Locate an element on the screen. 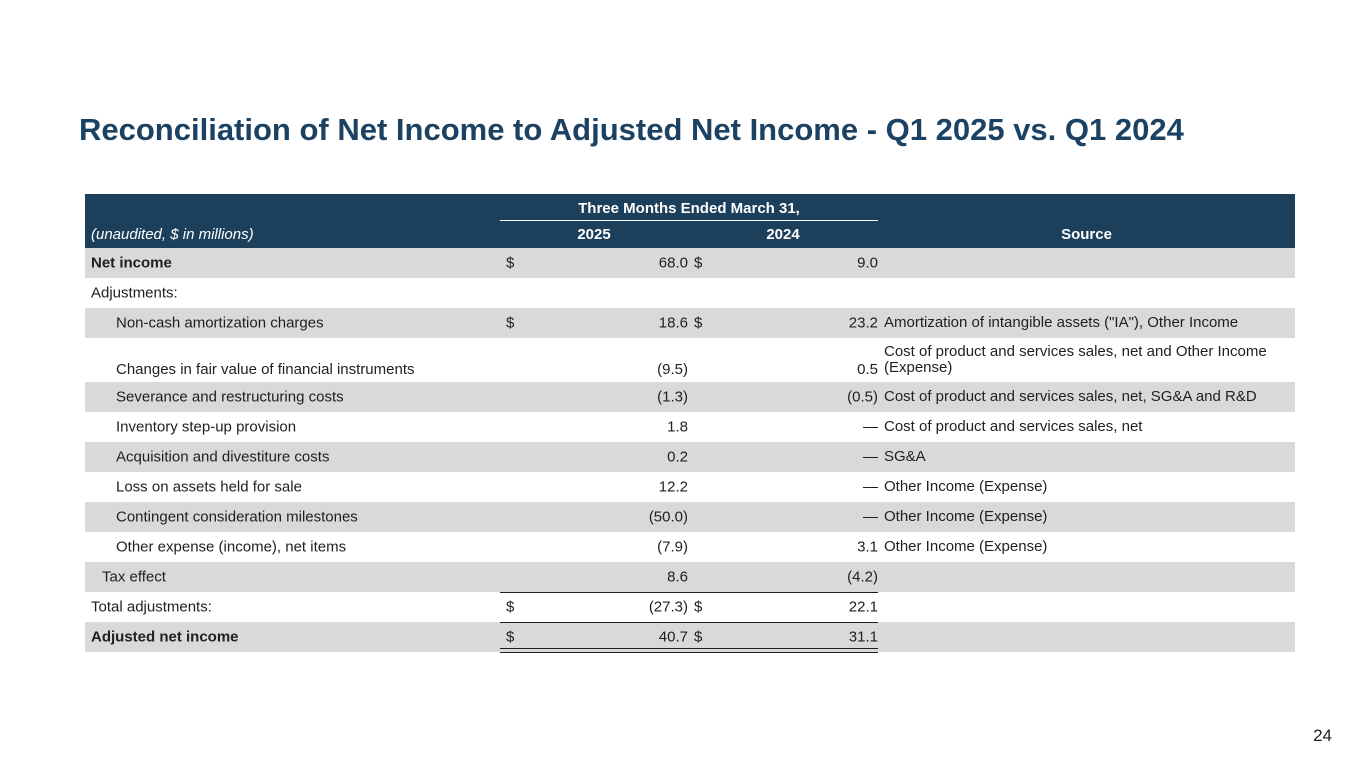 The height and width of the screenshot is (768, 1365). row-label: Tax effect is located at coordinates (134, 577).